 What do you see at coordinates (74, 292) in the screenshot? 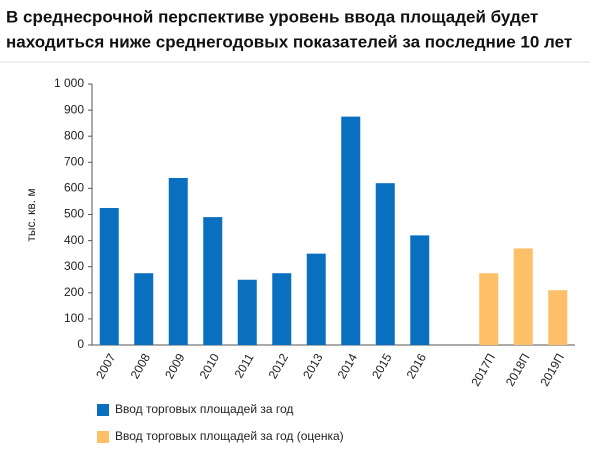
I see `y-tick-label: 200` at bounding box center [74, 292].